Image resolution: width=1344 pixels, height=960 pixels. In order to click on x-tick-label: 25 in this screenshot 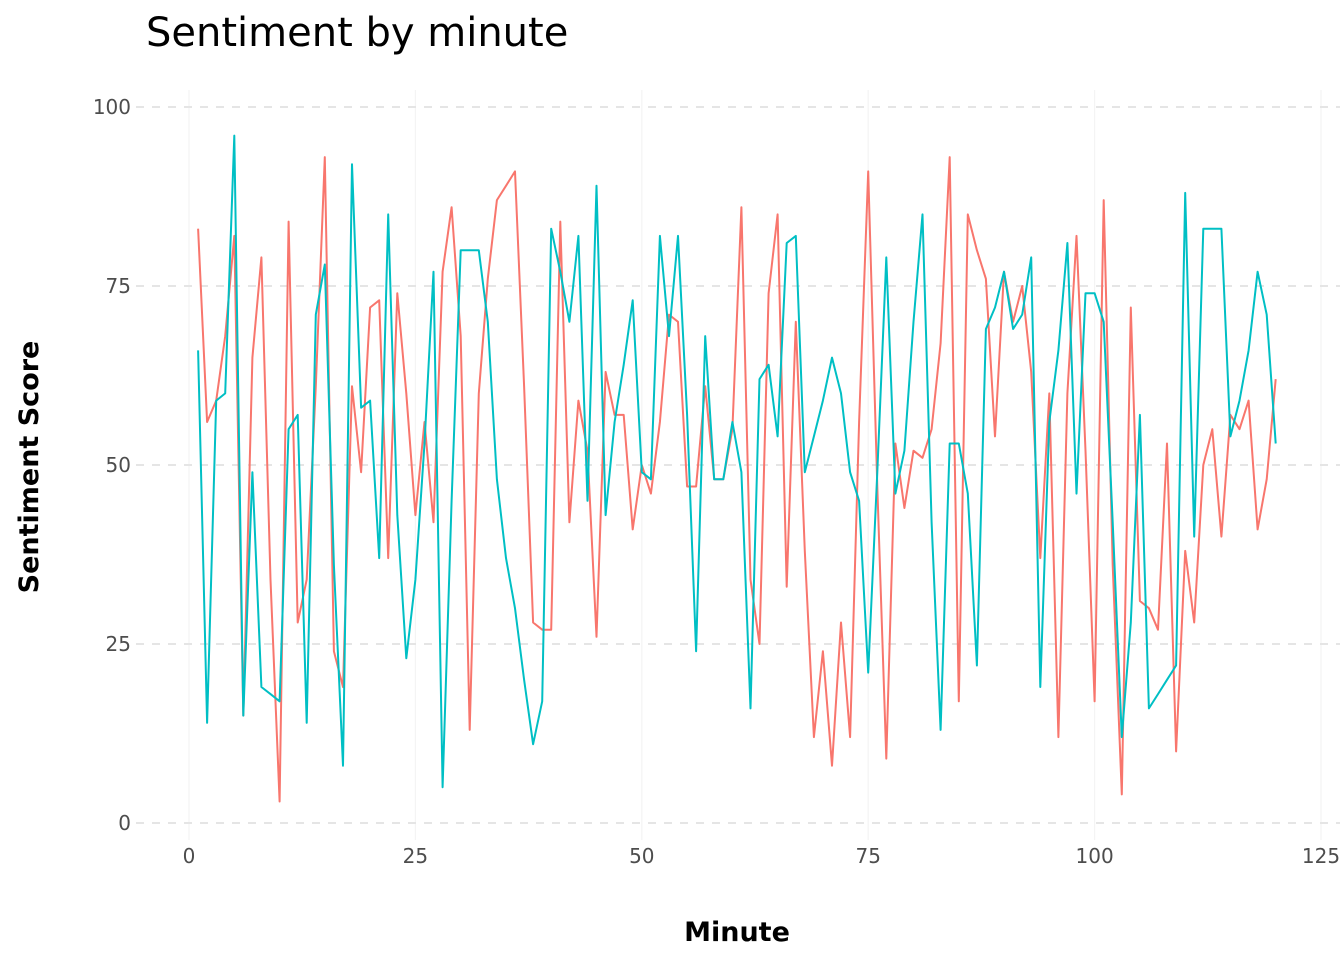, I will do `click(415, 856)`.